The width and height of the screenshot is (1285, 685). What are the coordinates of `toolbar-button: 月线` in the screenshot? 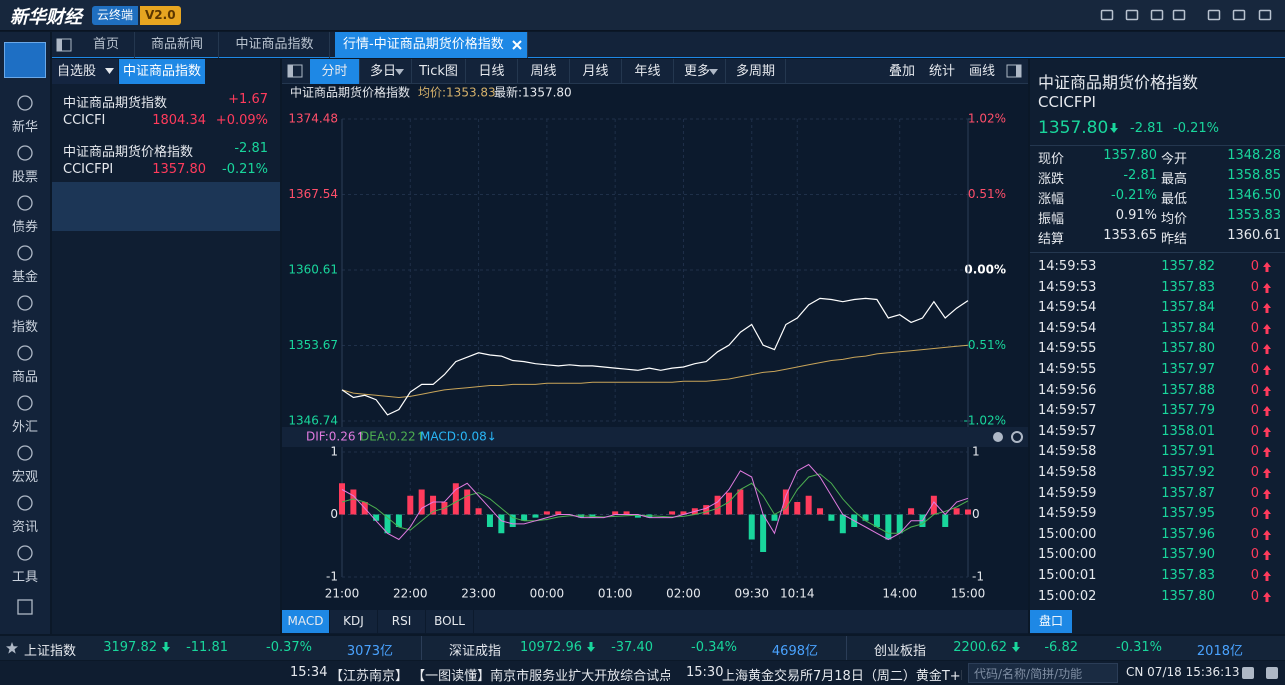 It's located at (596, 71).